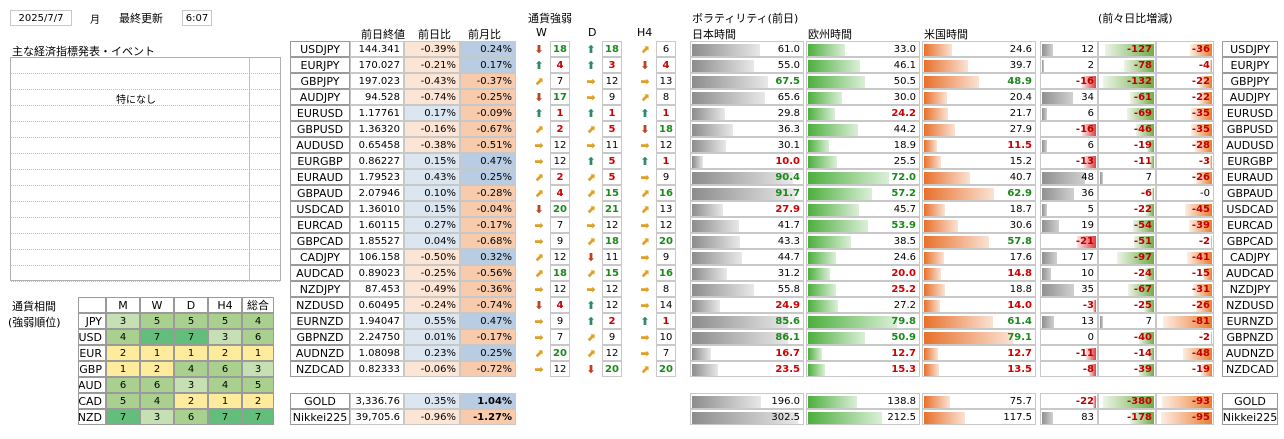 Image resolution: width=1284 pixels, height=439 pixels. What do you see at coordinates (1185, 193) in the screenshot?
I see `delta-cell: -0` at bounding box center [1185, 193].